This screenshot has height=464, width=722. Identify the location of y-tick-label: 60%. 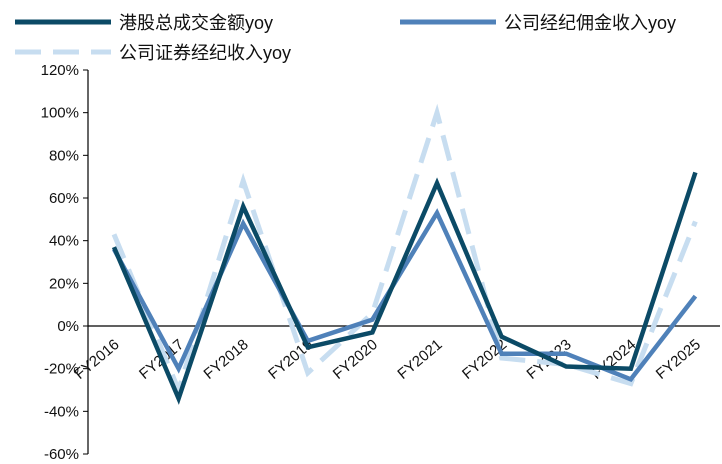
(64, 198).